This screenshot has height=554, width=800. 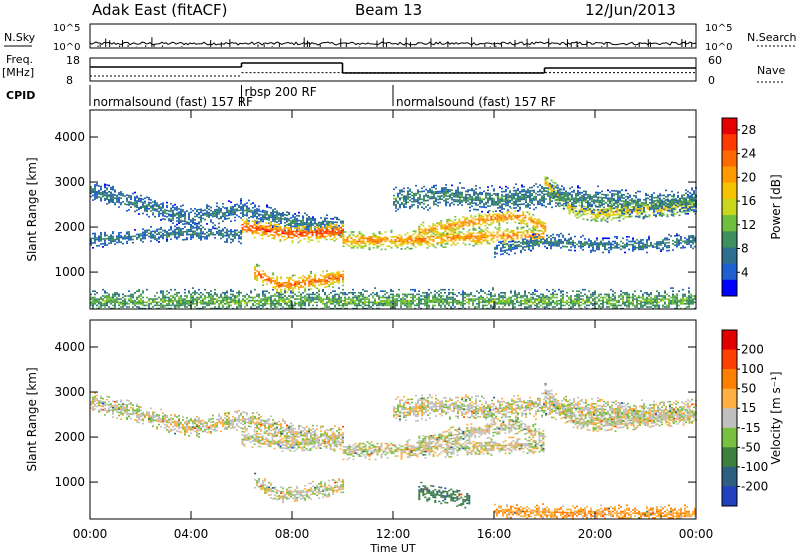 What do you see at coordinates (393, 42) in the screenshot?
I see `nsky-trace` at bounding box center [393, 42].